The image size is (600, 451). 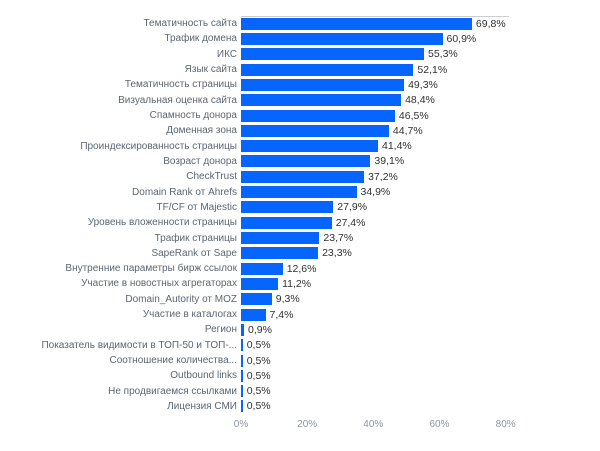 I want to click on value-label: 69,8%, so click(x=490, y=23).